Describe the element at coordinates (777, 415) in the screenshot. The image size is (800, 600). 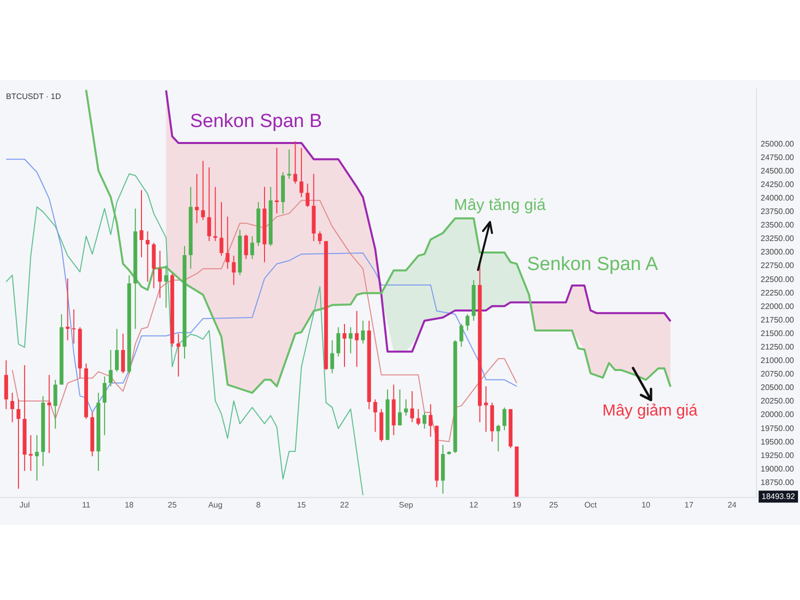
I see `y-tick-label: 20000.00` at that location.